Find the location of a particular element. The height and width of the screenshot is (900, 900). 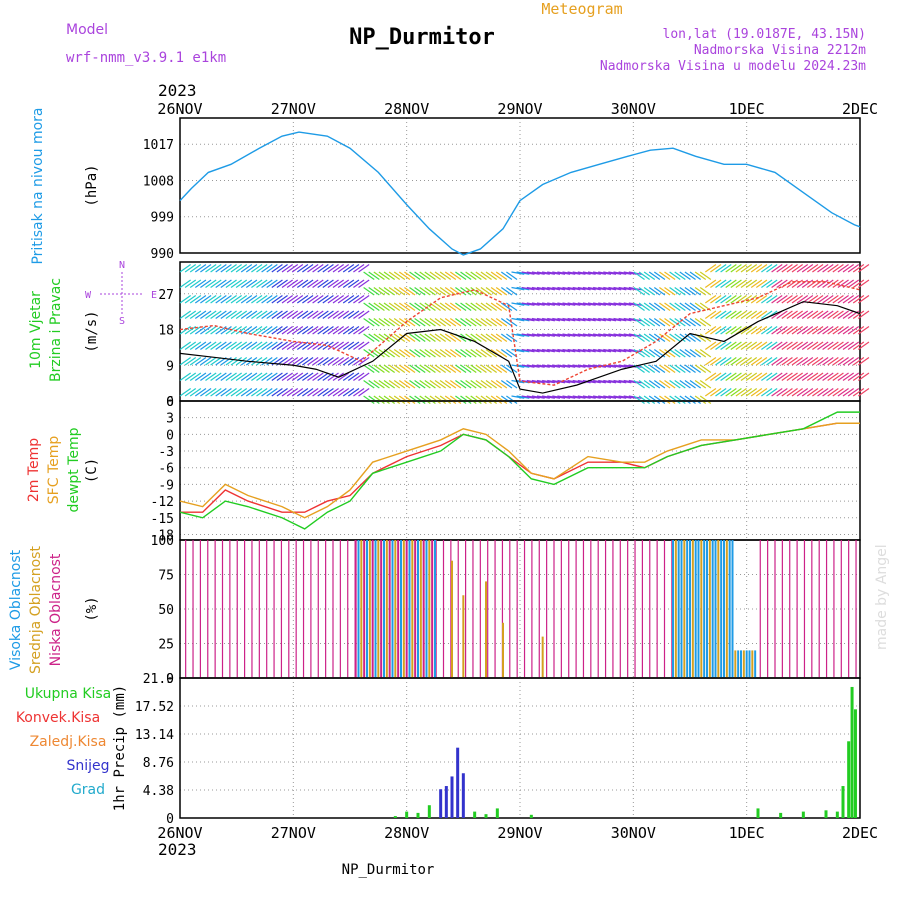

y-tick-label: 999 is located at coordinates (162, 218).